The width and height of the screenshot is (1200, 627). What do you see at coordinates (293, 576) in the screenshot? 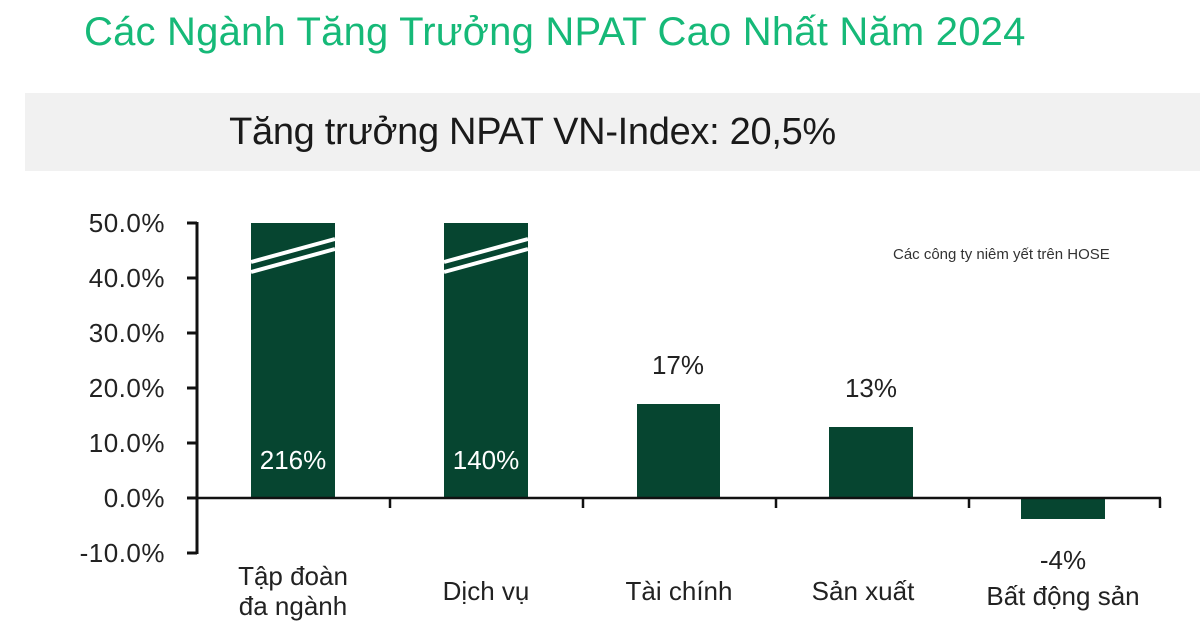
I see `category-label-line: Tập đoàn` at bounding box center [293, 576].